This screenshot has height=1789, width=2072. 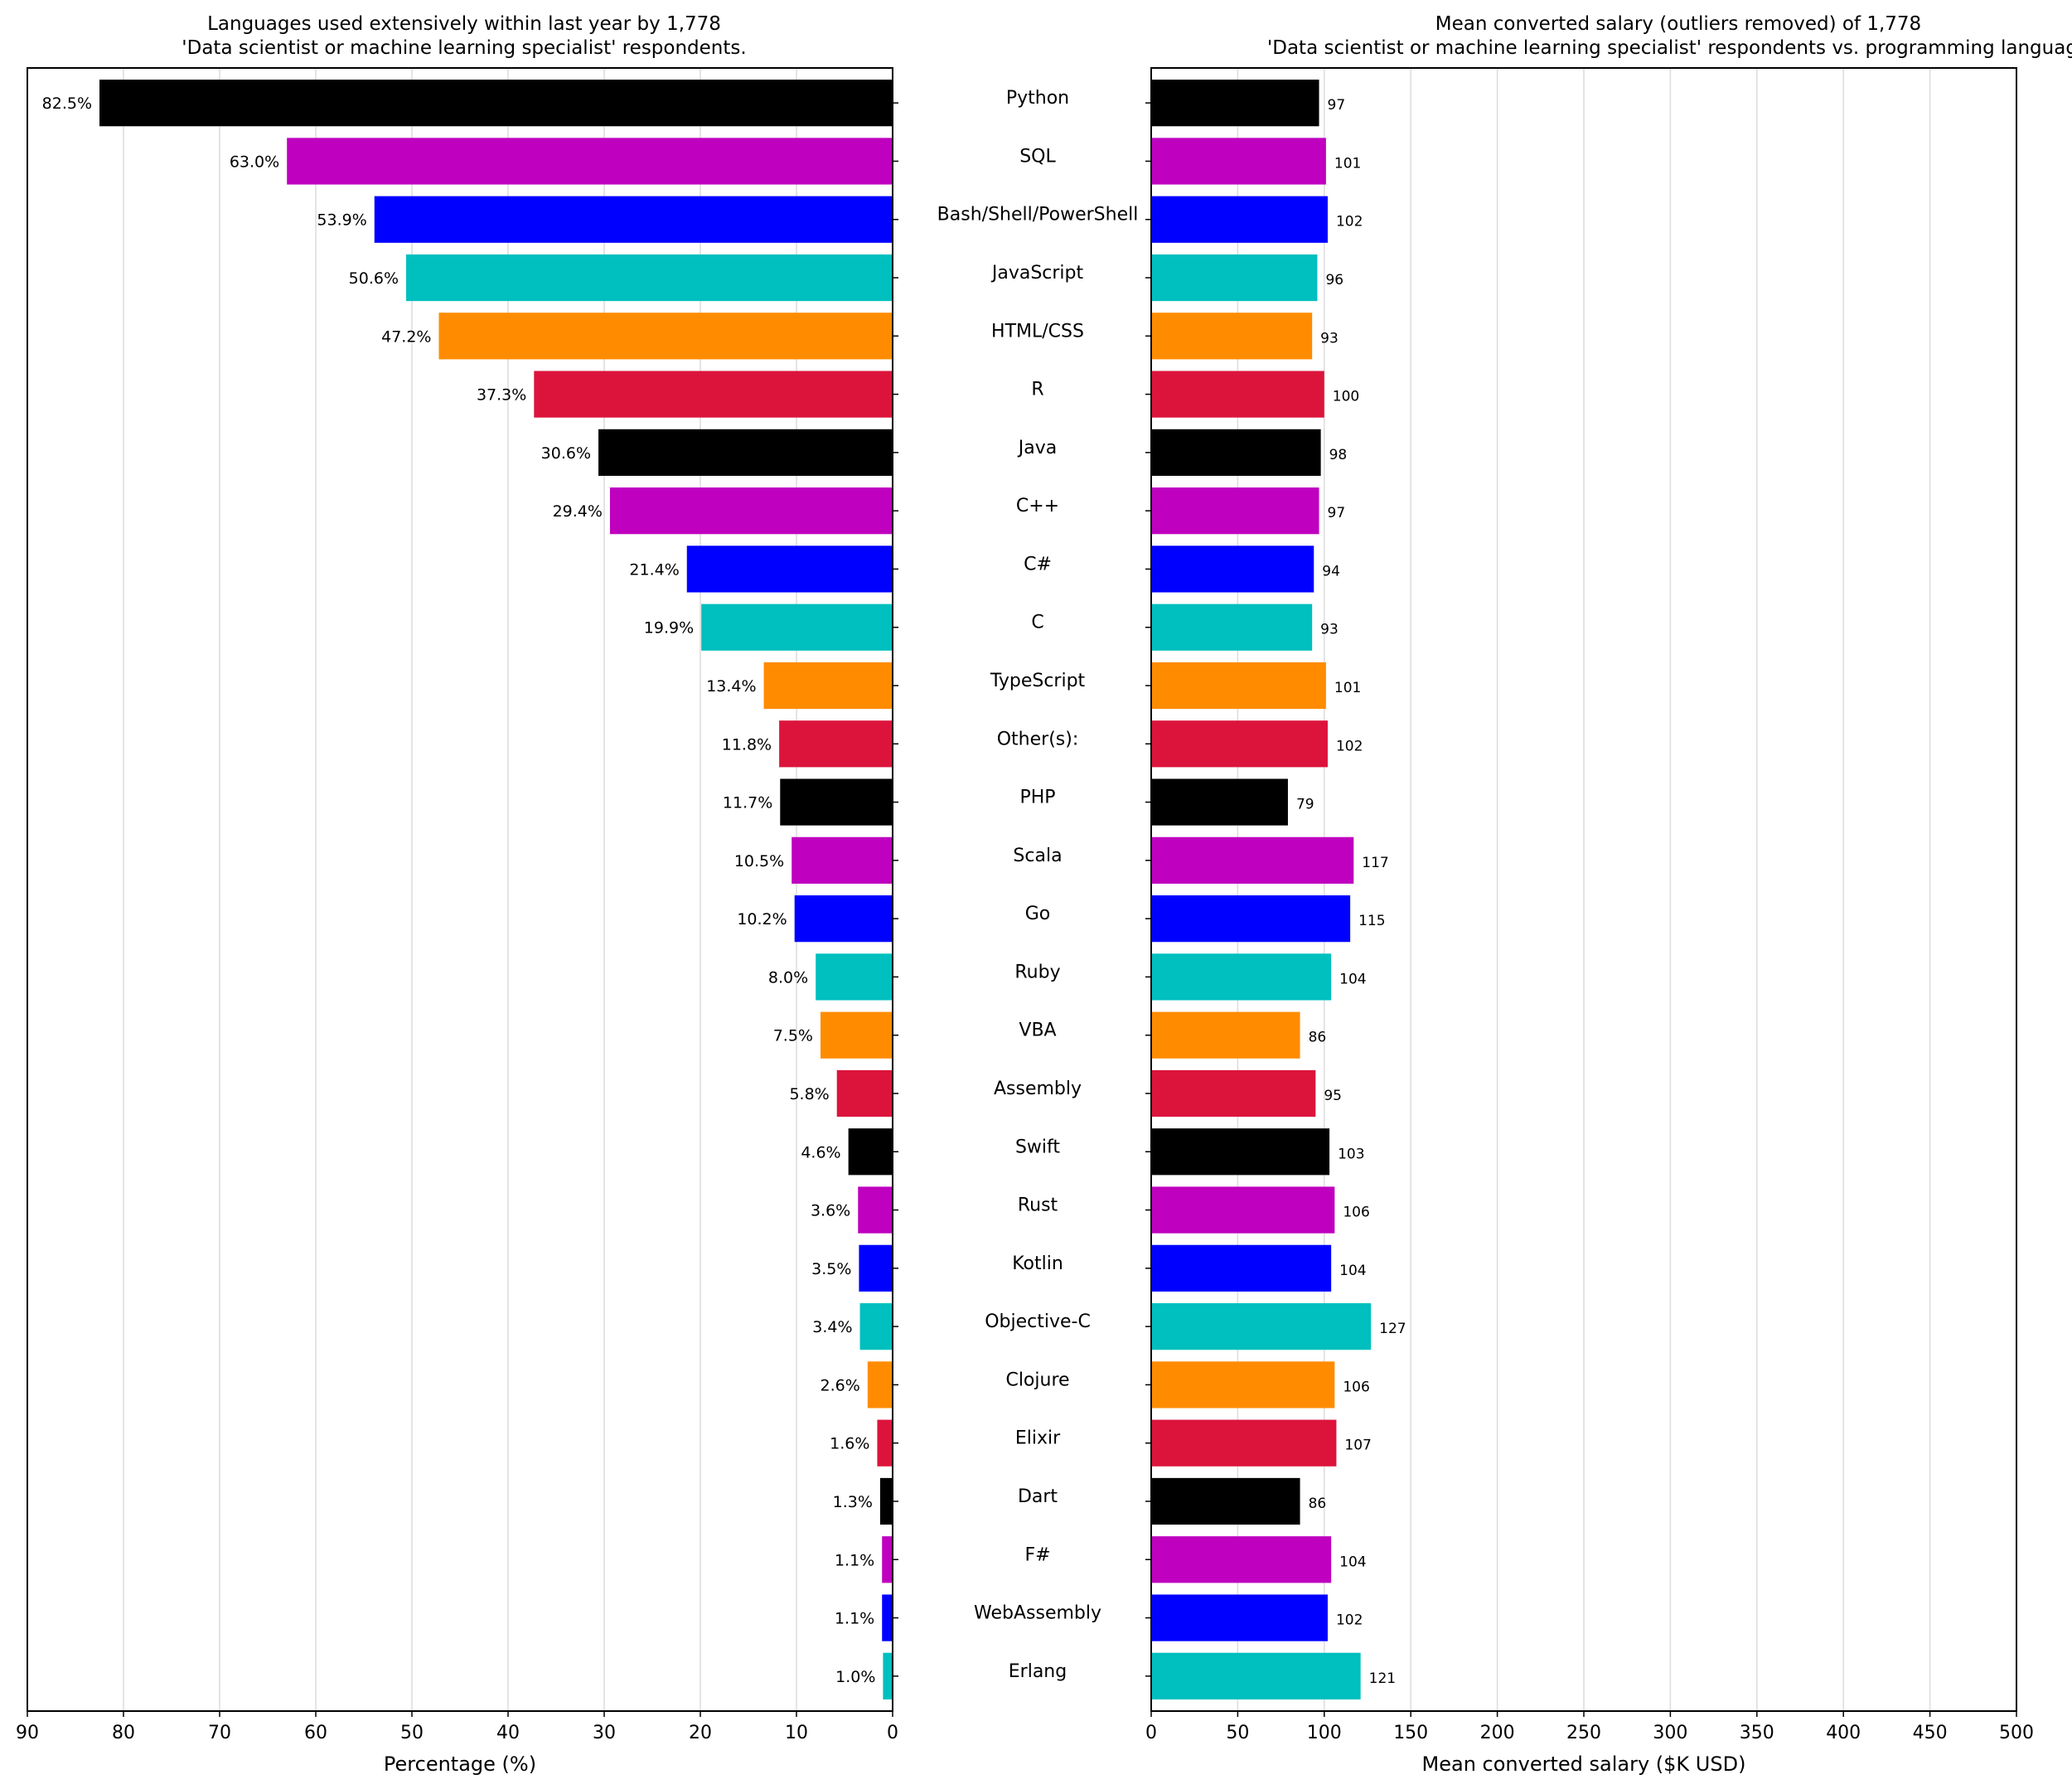 What do you see at coordinates (1356, 1387) in the screenshot?
I see `right-bar-value-label: 106` at bounding box center [1356, 1387].